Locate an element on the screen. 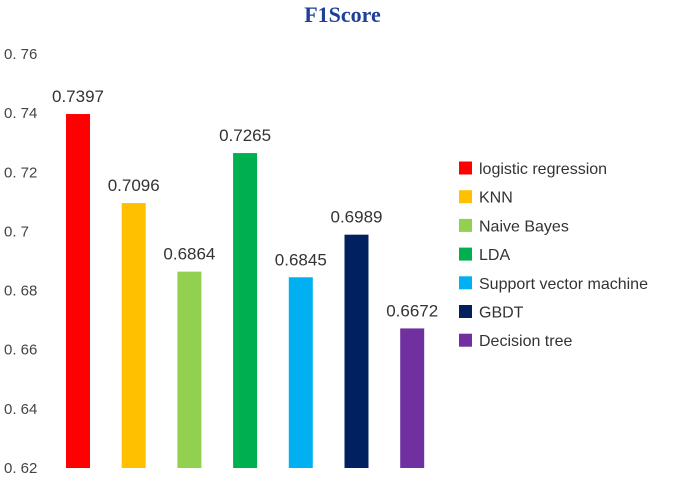 Image resolution: width=685 pixels, height=479 pixels. data-label: 0.7397 is located at coordinates (78, 96).